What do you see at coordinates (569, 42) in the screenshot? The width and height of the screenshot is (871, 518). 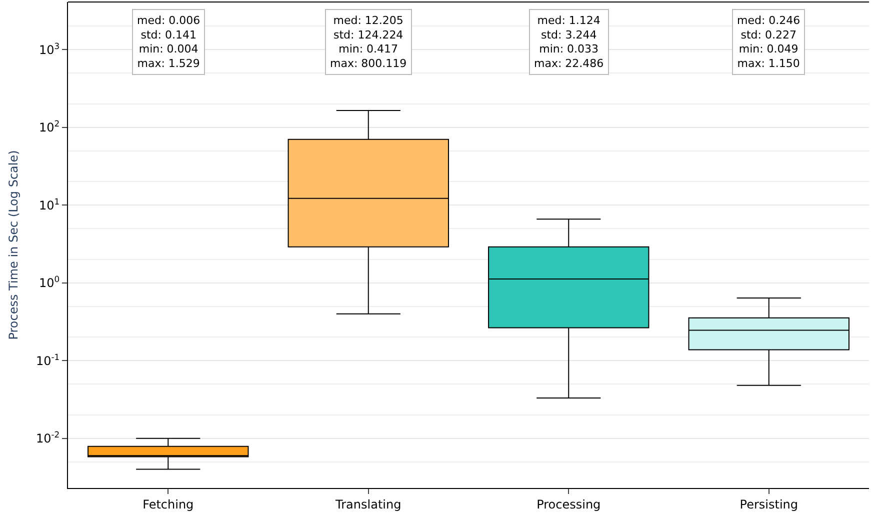 I see `annotation: med: 1.124 std: 3.244 min: 0.033 max: 22.486` at bounding box center [569, 42].